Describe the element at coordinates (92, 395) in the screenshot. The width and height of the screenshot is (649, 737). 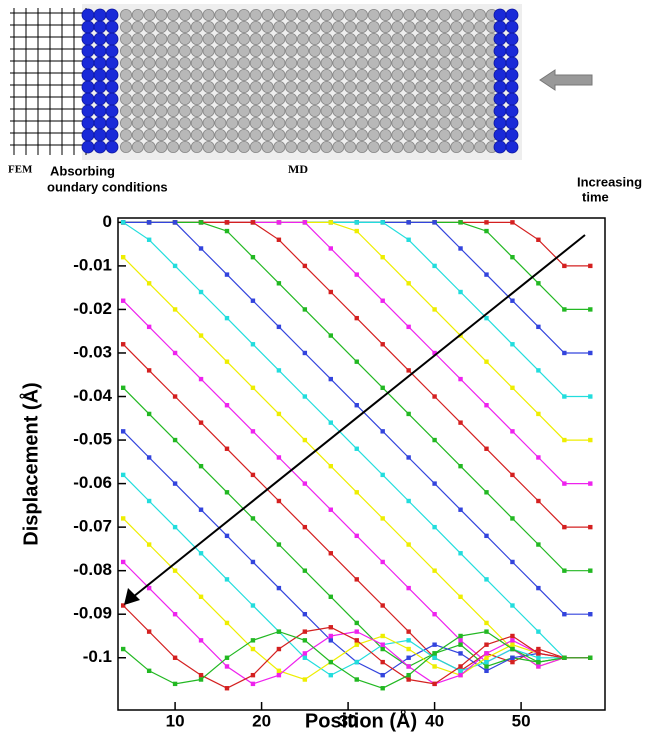
I see `y-tick-label: -0.04` at that location.